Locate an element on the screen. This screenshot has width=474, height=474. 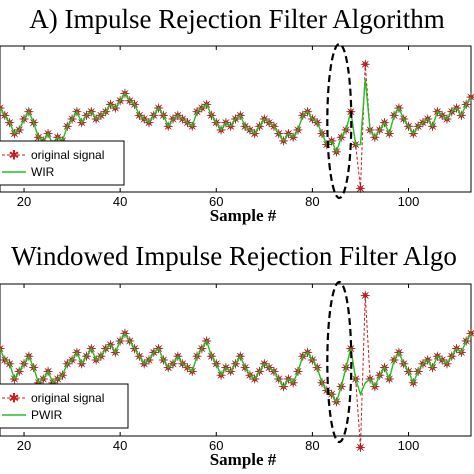
legend: ✱ original signal PWIR is located at coordinates (64, 406).